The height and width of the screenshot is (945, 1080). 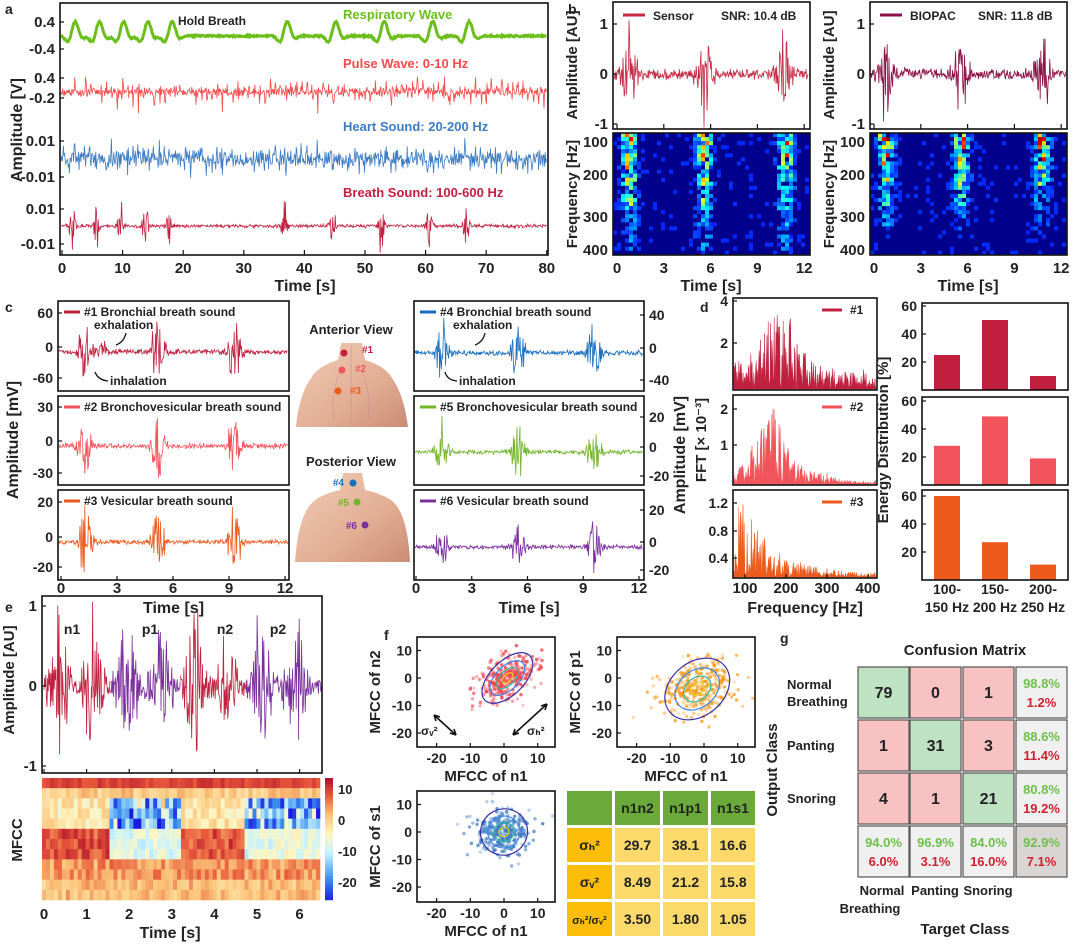 I want to click on x-tick-label: 70, so click(x=486, y=268).